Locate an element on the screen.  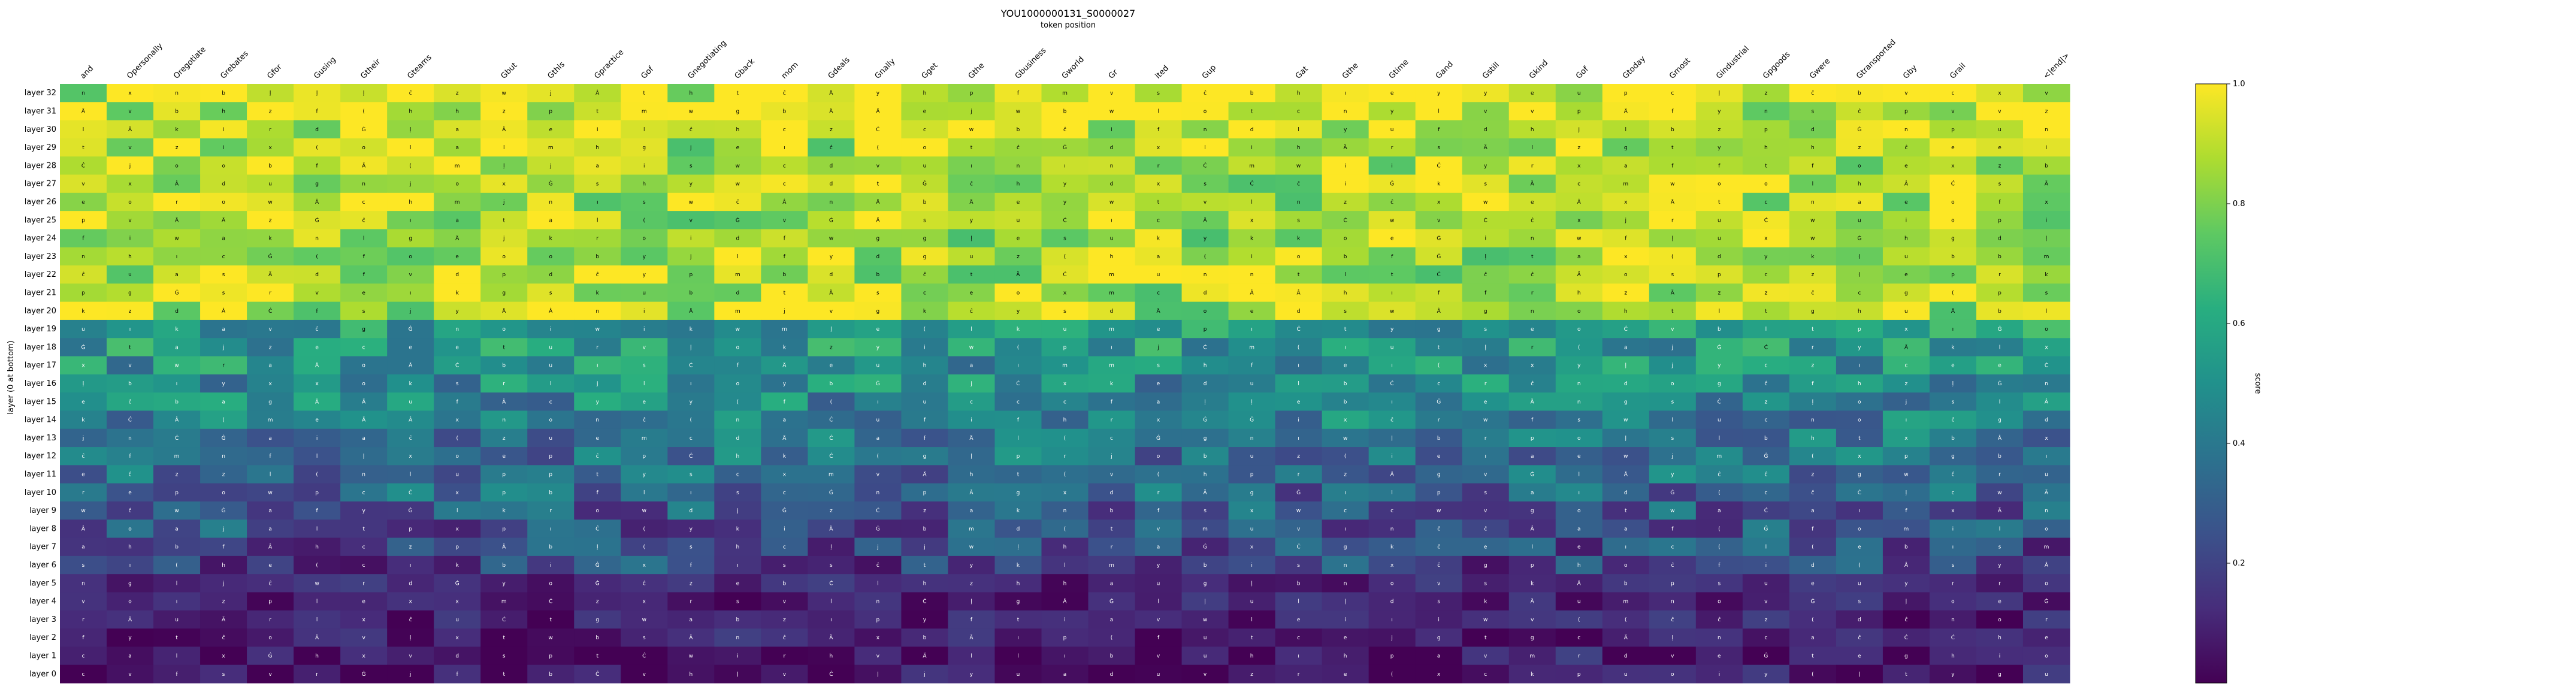
cell-label: z is located at coordinates (831, 130).